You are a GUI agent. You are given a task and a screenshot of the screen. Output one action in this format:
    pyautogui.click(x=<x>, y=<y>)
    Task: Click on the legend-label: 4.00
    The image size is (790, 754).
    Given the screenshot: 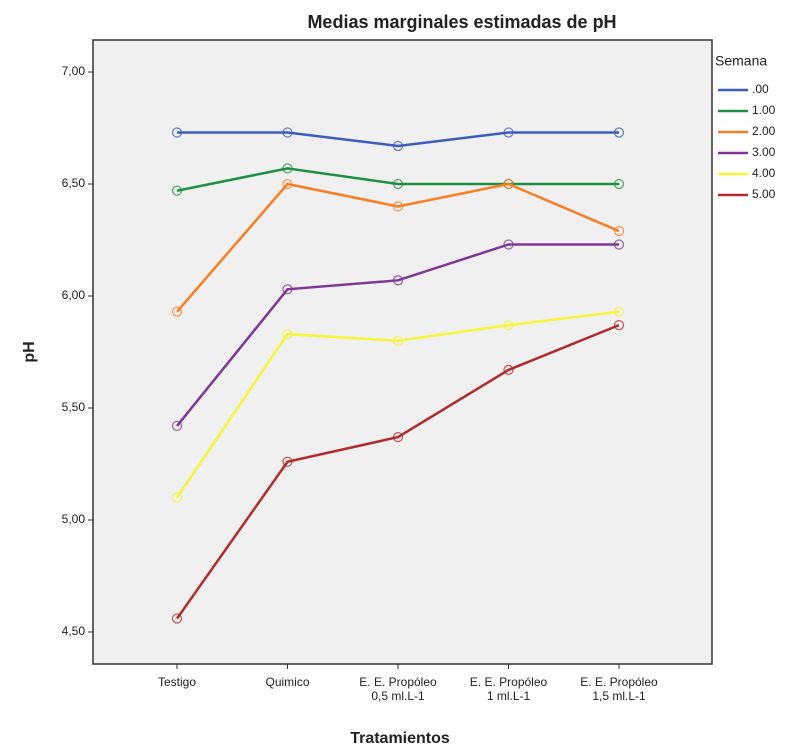 What is the action you would take?
    pyautogui.click(x=764, y=173)
    